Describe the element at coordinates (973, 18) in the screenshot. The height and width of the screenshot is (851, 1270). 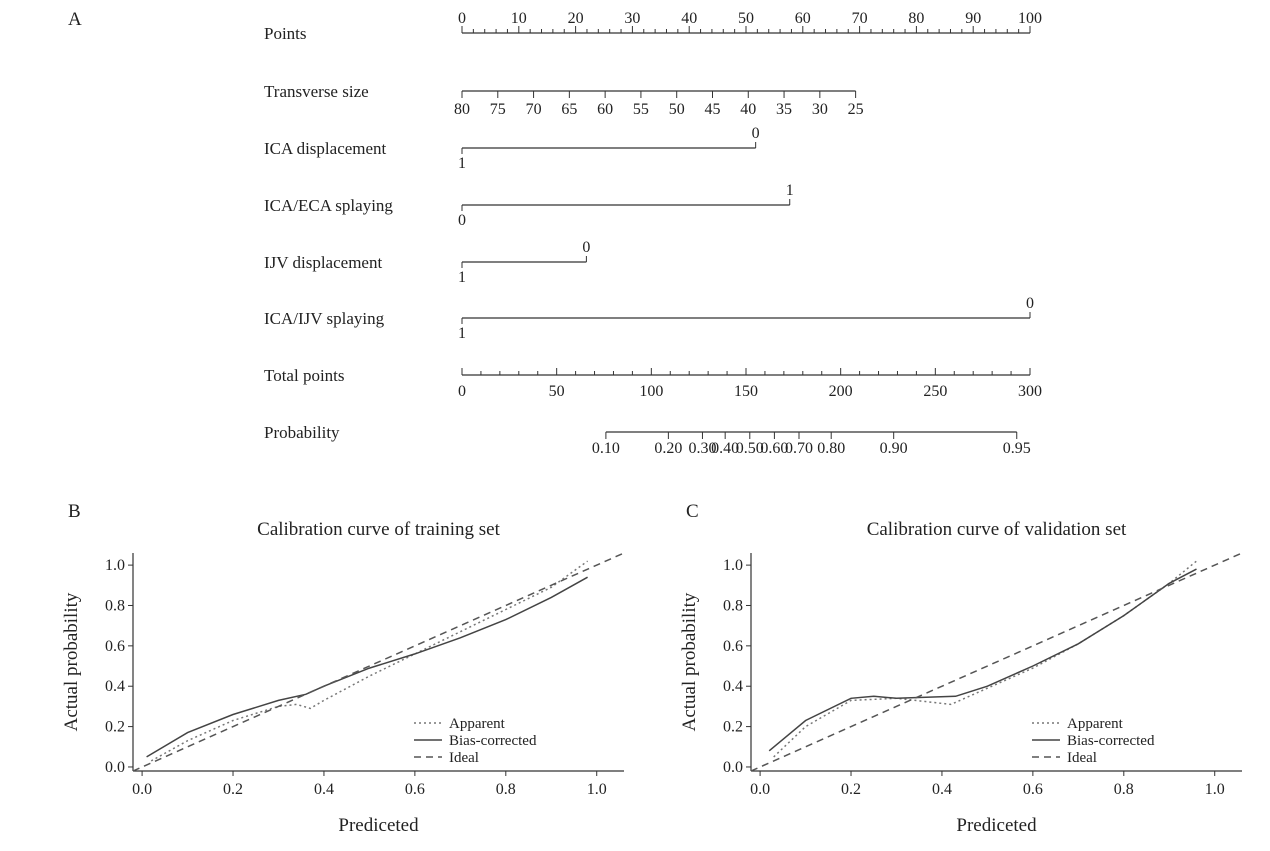
I see `points-tick-label: 90` at that location.